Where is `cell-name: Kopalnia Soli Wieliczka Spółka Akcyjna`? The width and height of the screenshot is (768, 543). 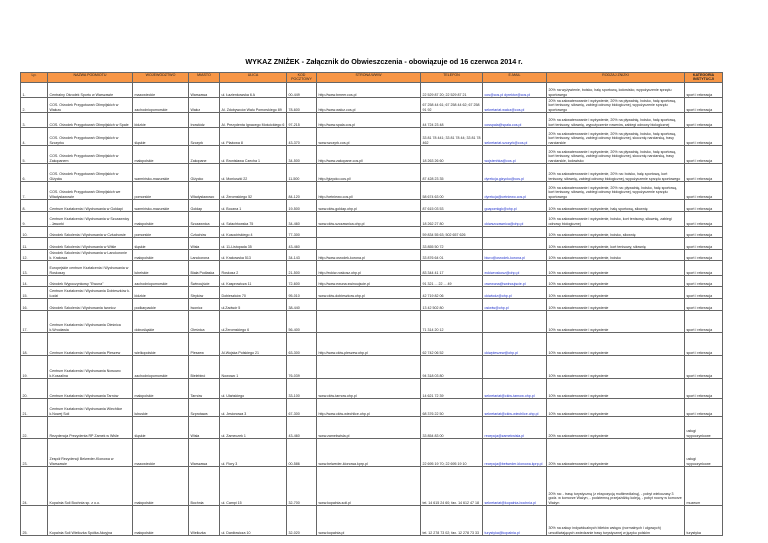 cell-name: Kopalnia Soli Wieliczka Spółka Akcyjna is located at coordinates (90, 520).